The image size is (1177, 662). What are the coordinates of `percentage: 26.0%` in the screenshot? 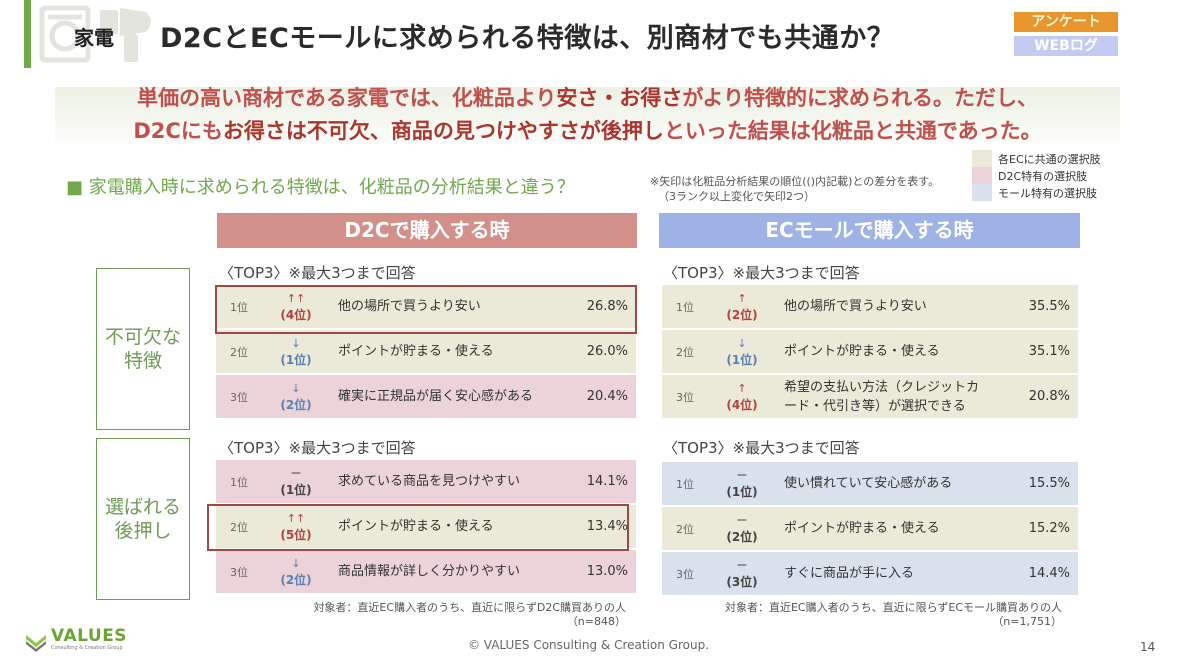 It's located at (607, 351).